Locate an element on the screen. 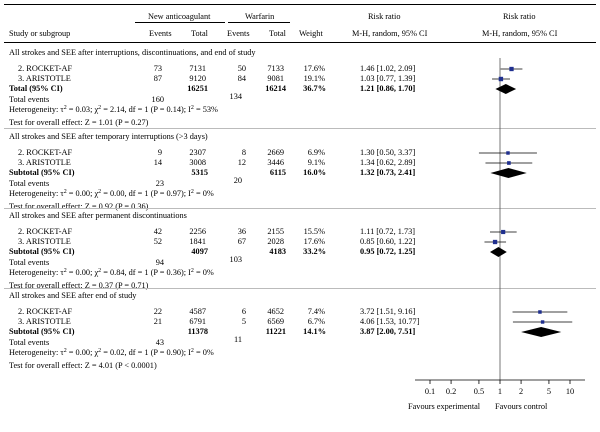 This screenshot has width=600, height=432. events-new: 42 is located at coordinates (157, 231).